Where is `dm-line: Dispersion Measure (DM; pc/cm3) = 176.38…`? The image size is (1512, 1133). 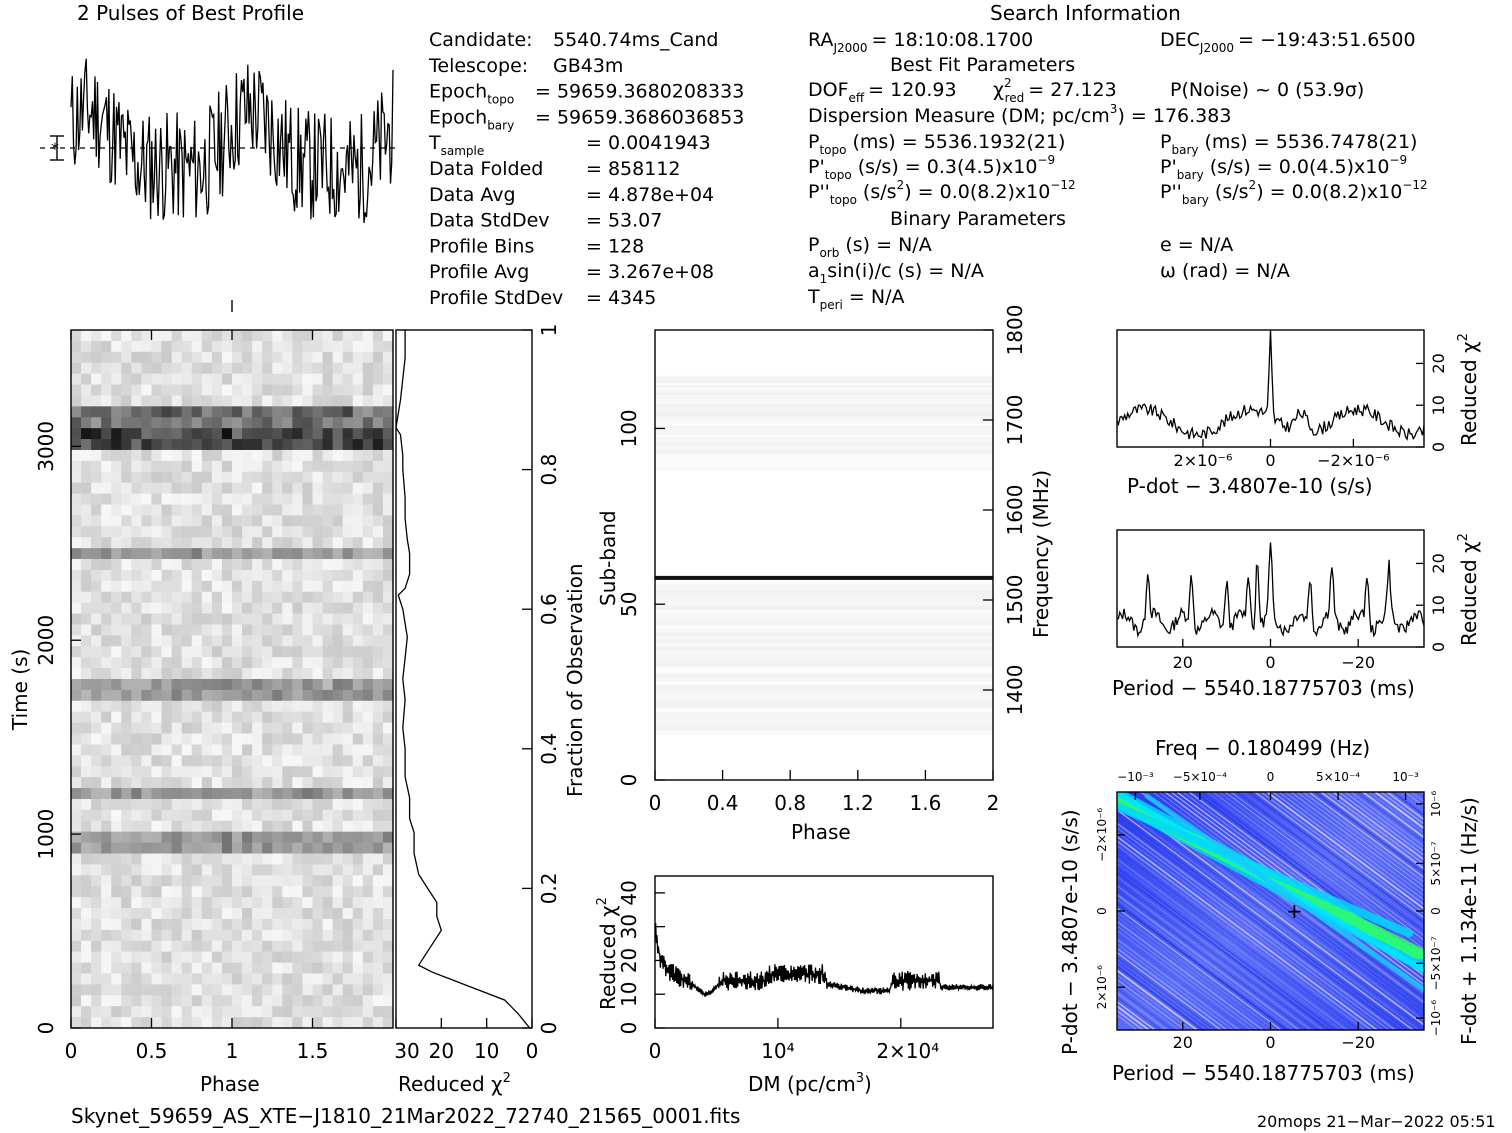
dm-line: Dispersion Measure (DM; pc/cm3) = 176.38… is located at coordinates (1019, 114).